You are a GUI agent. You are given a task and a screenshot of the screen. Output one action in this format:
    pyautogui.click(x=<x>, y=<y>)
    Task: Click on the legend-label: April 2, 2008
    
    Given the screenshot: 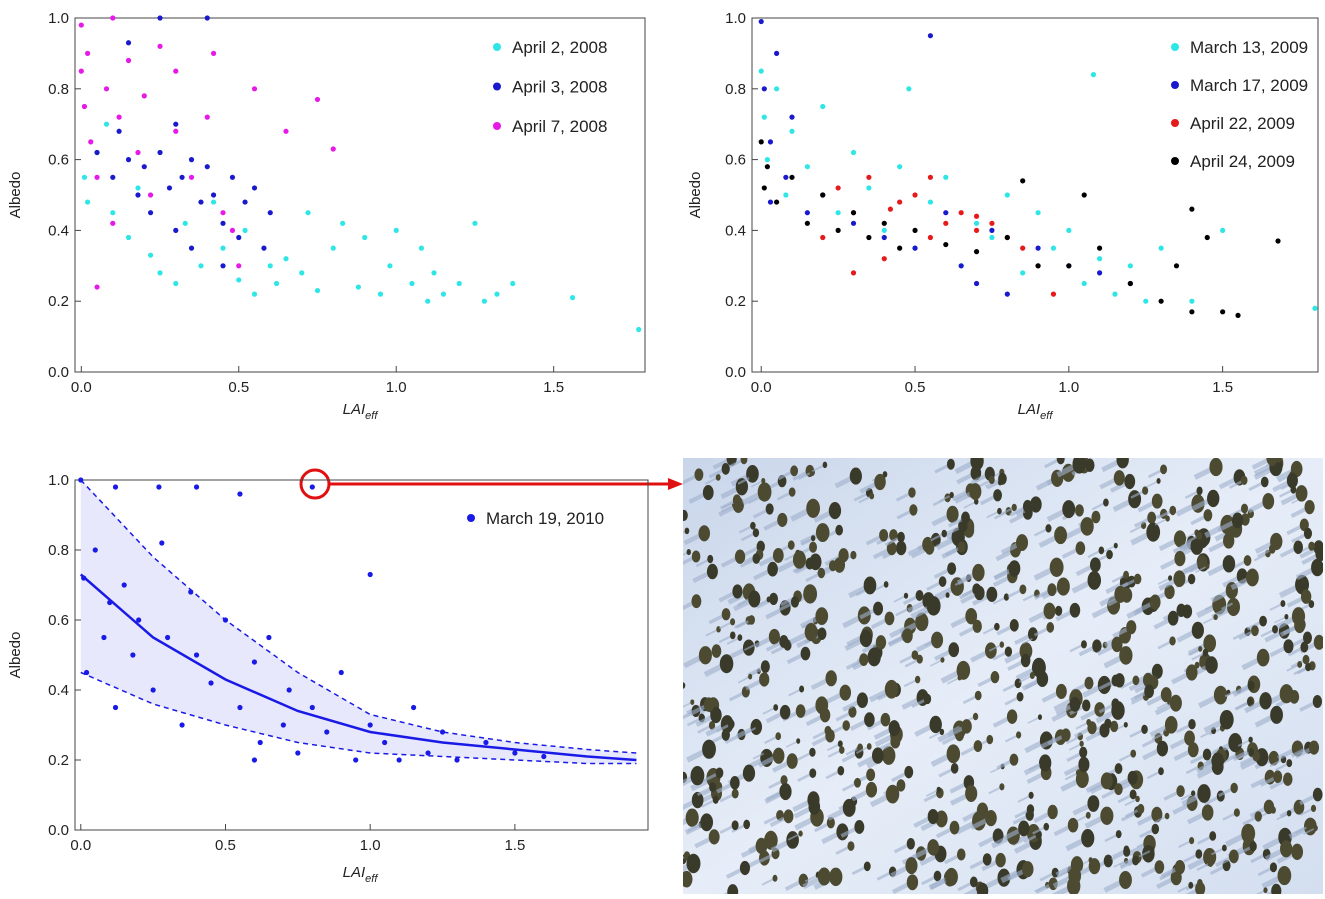 What is the action you would take?
    pyautogui.click(x=559, y=47)
    